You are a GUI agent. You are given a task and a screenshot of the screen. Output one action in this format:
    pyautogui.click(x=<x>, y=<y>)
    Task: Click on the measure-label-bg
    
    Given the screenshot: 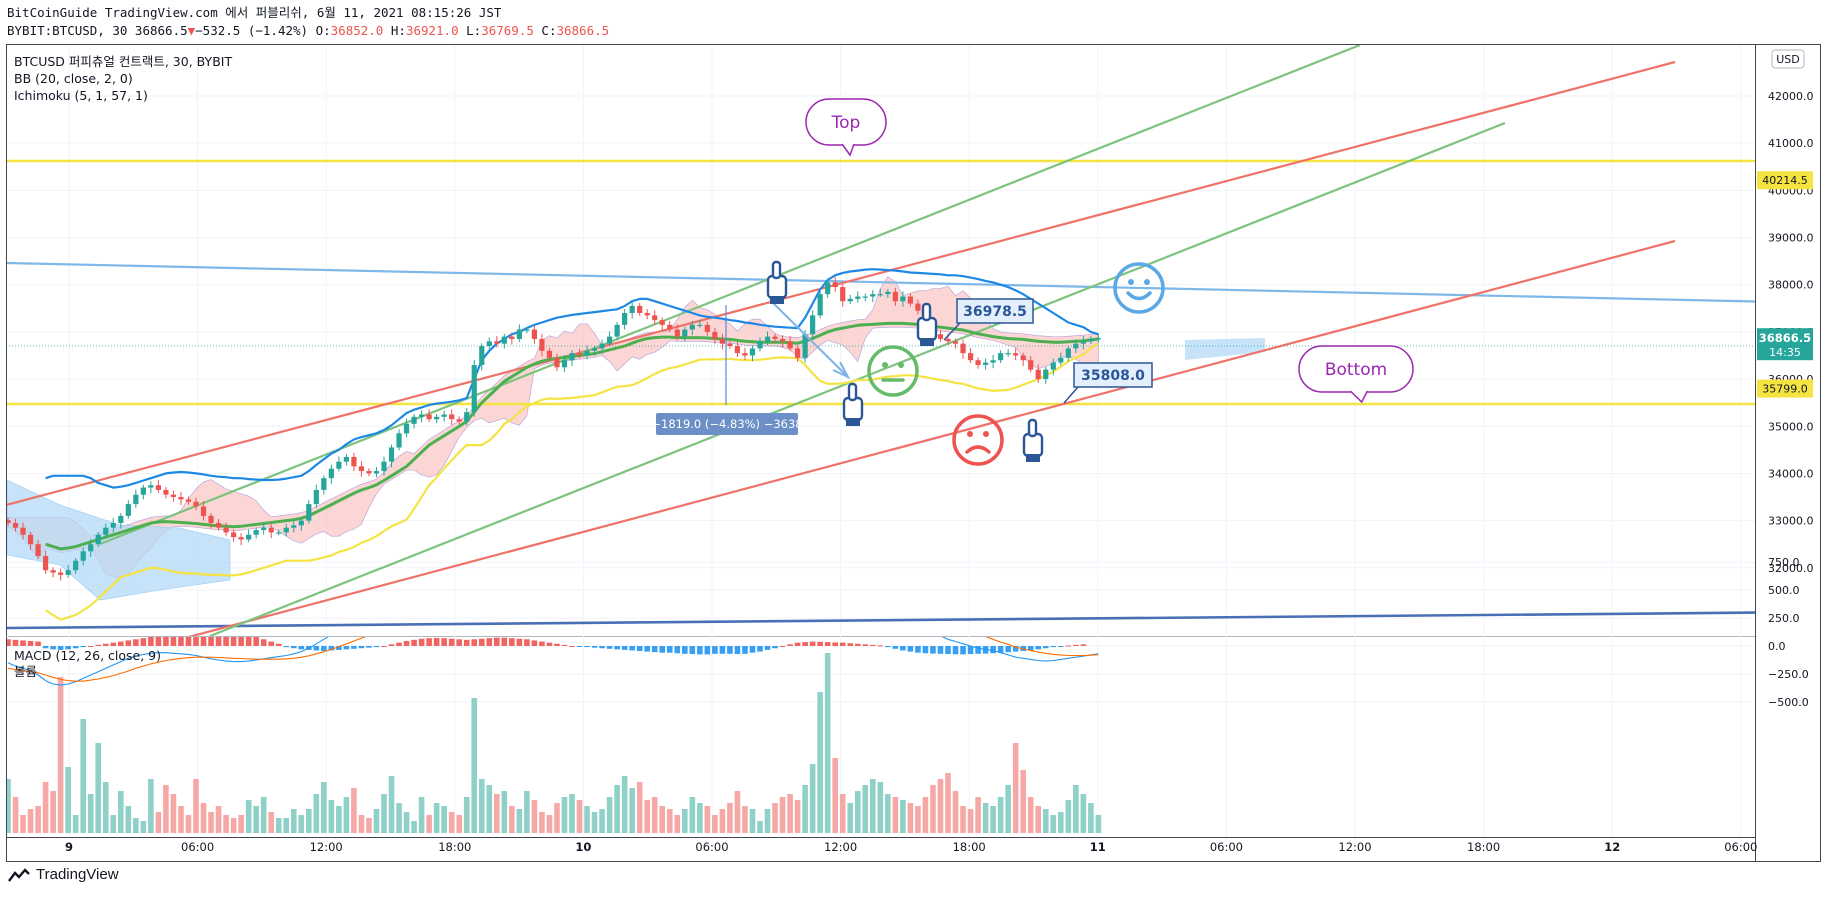 What is the action you would take?
    pyautogui.click(x=727, y=424)
    